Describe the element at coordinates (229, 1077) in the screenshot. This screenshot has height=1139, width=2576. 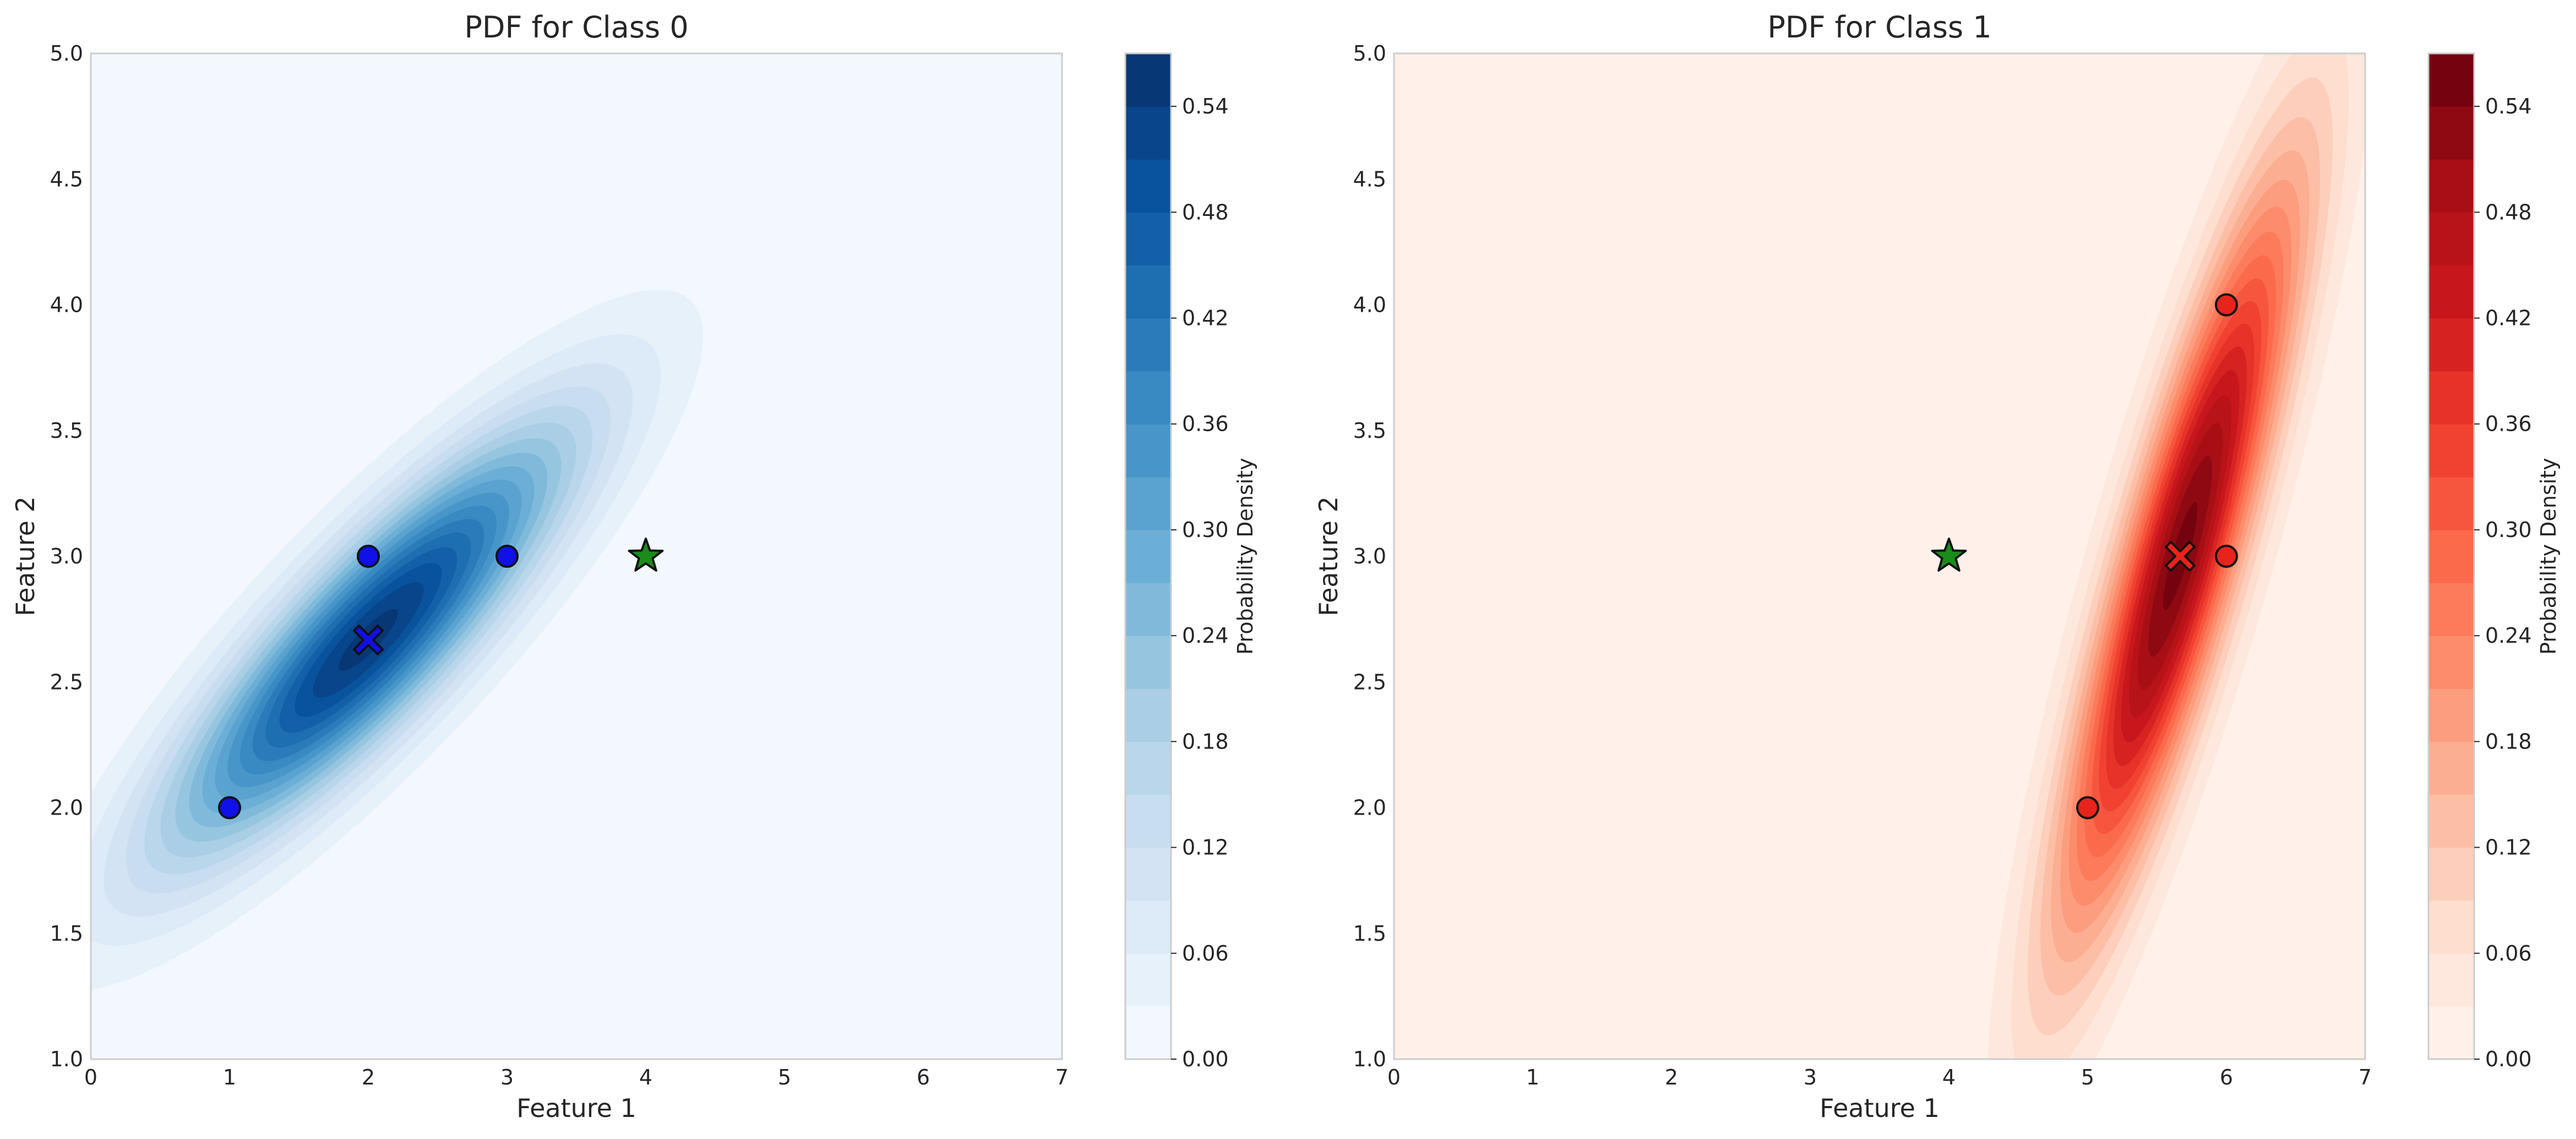
I see `x-tick-label: 1` at that location.